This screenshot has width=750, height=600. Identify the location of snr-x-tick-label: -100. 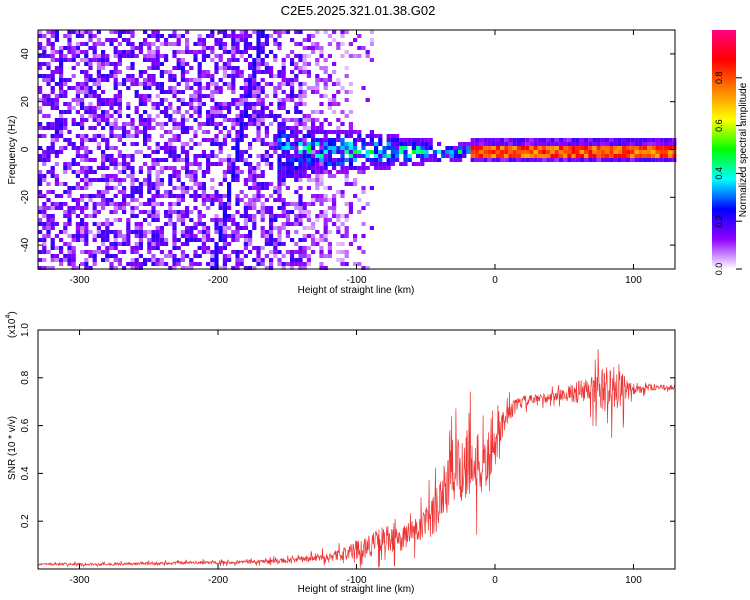
(356, 580).